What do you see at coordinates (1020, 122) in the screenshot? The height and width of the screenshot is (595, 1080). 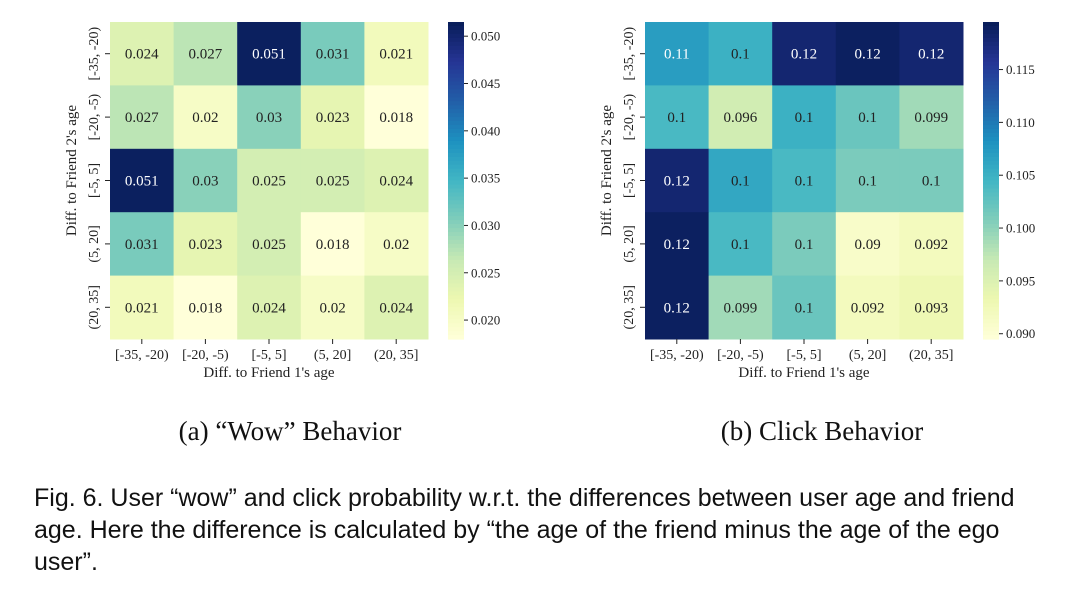 I see `colorbar-tick-label: 0.110` at bounding box center [1020, 122].